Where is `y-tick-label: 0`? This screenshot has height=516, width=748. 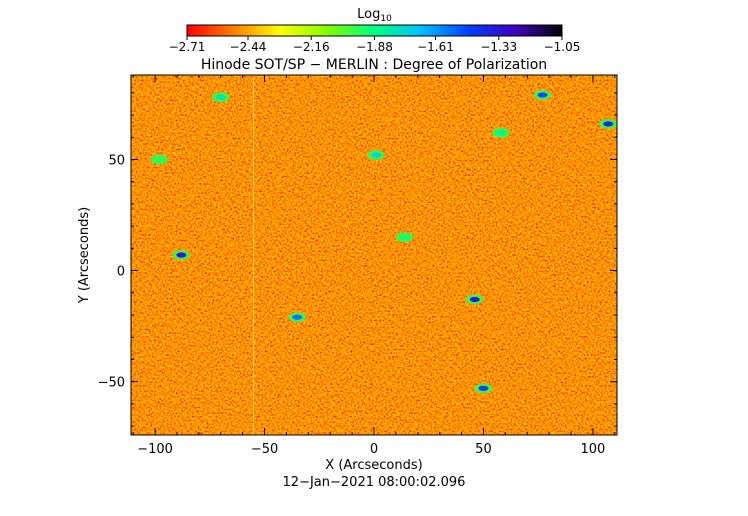
y-tick-label: 0 is located at coordinates (121, 272).